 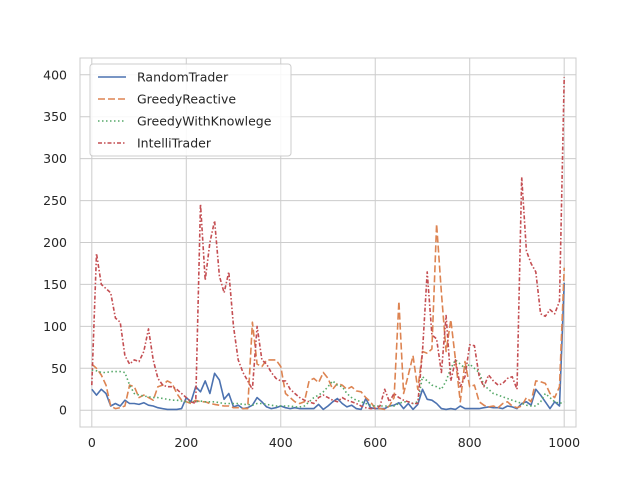 I want to click on y-tick-label: 150, so click(x=55, y=284).